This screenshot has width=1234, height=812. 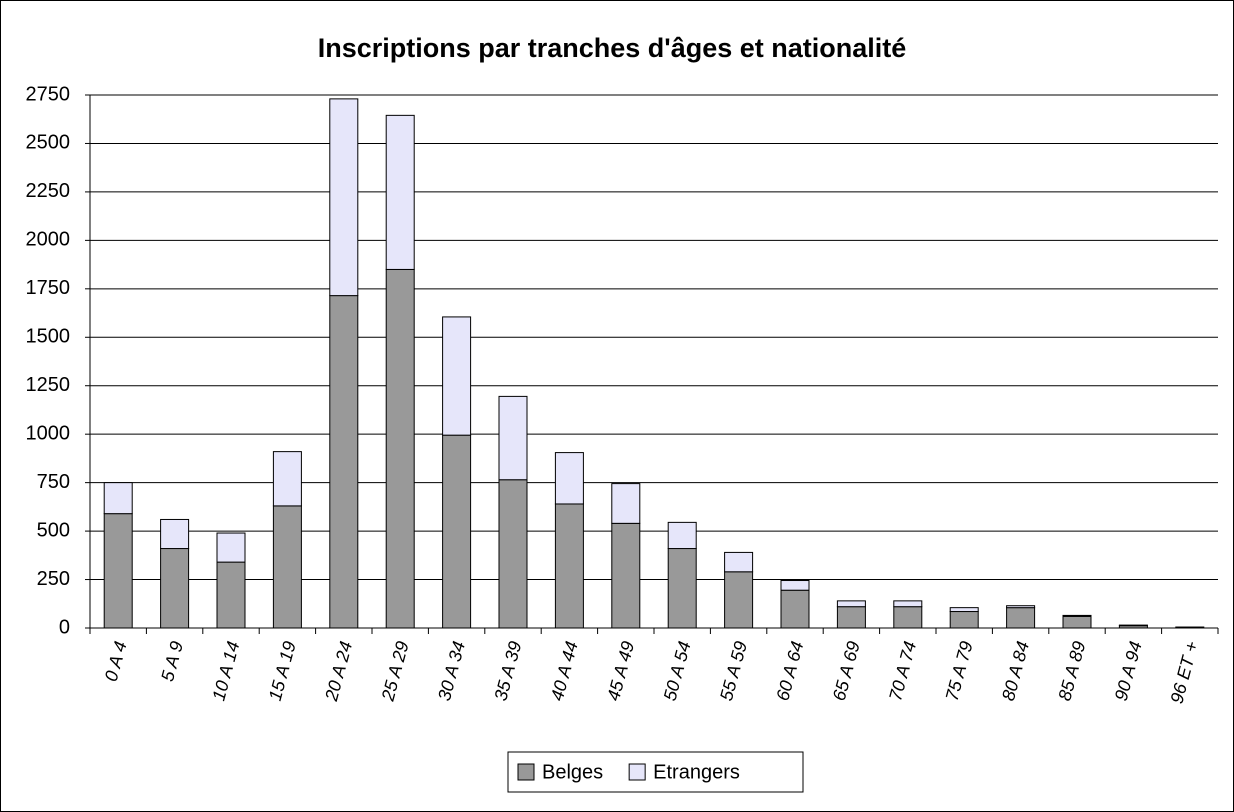 What do you see at coordinates (48, 337) in the screenshot?
I see `y-tick-label: 1500` at bounding box center [48, 337].